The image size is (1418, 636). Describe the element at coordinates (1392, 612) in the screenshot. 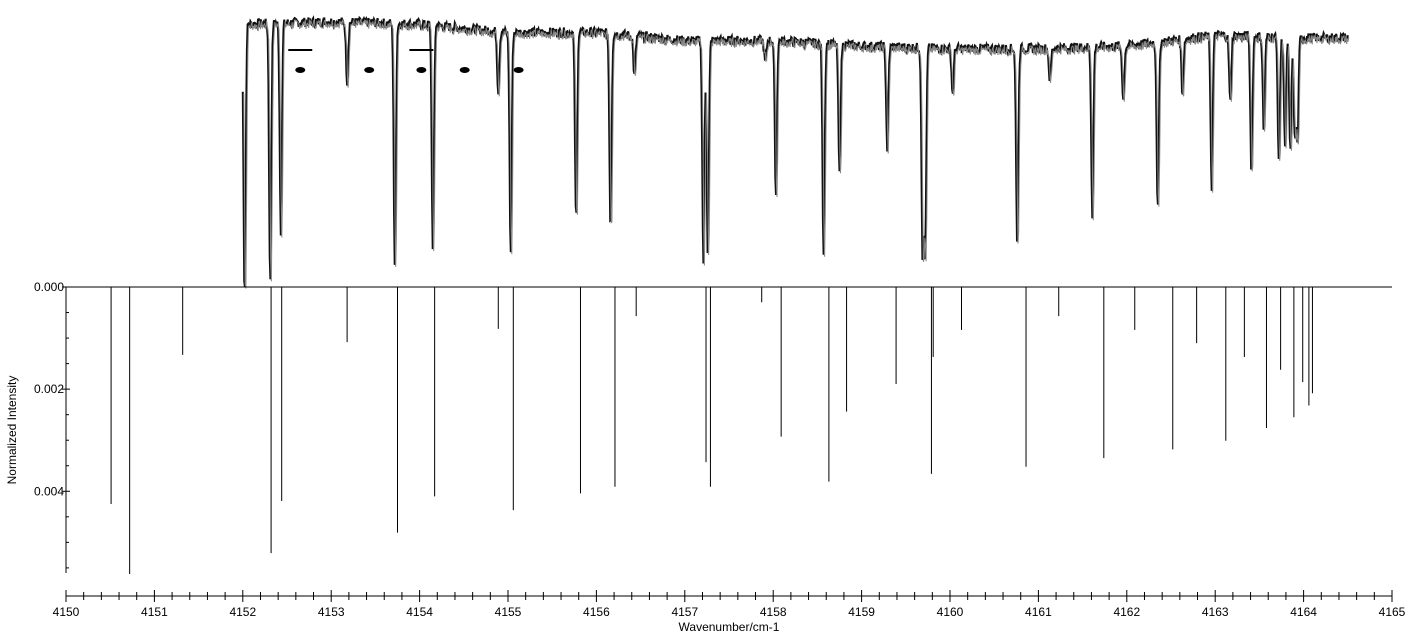

I see `x-tick-label: 4165` at that location.